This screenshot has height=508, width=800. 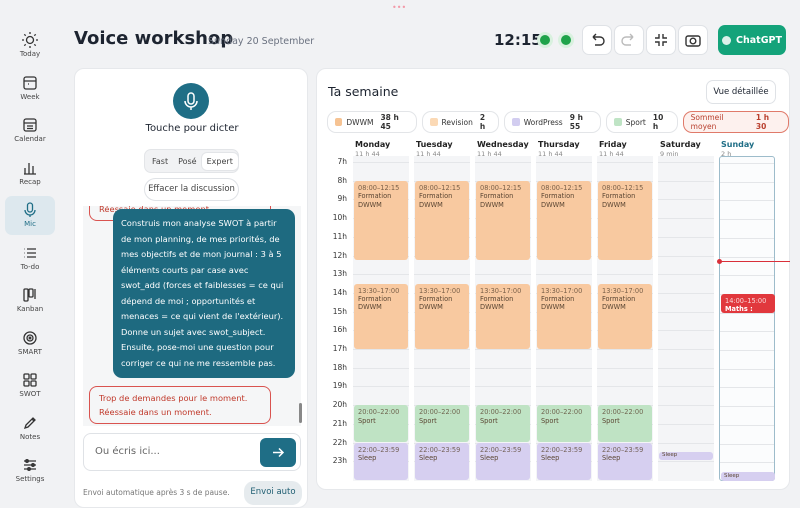 I want to click on day-name: Wednesday, so click(x=503, y=144).